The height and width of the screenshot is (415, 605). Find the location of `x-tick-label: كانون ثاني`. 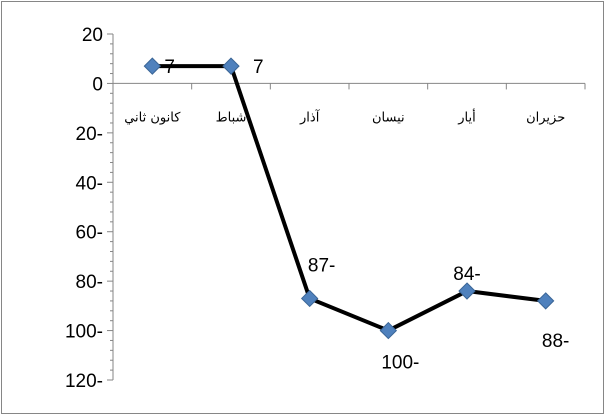

x-tick-label: كانون ثاني is located at coordinates (152, 117).